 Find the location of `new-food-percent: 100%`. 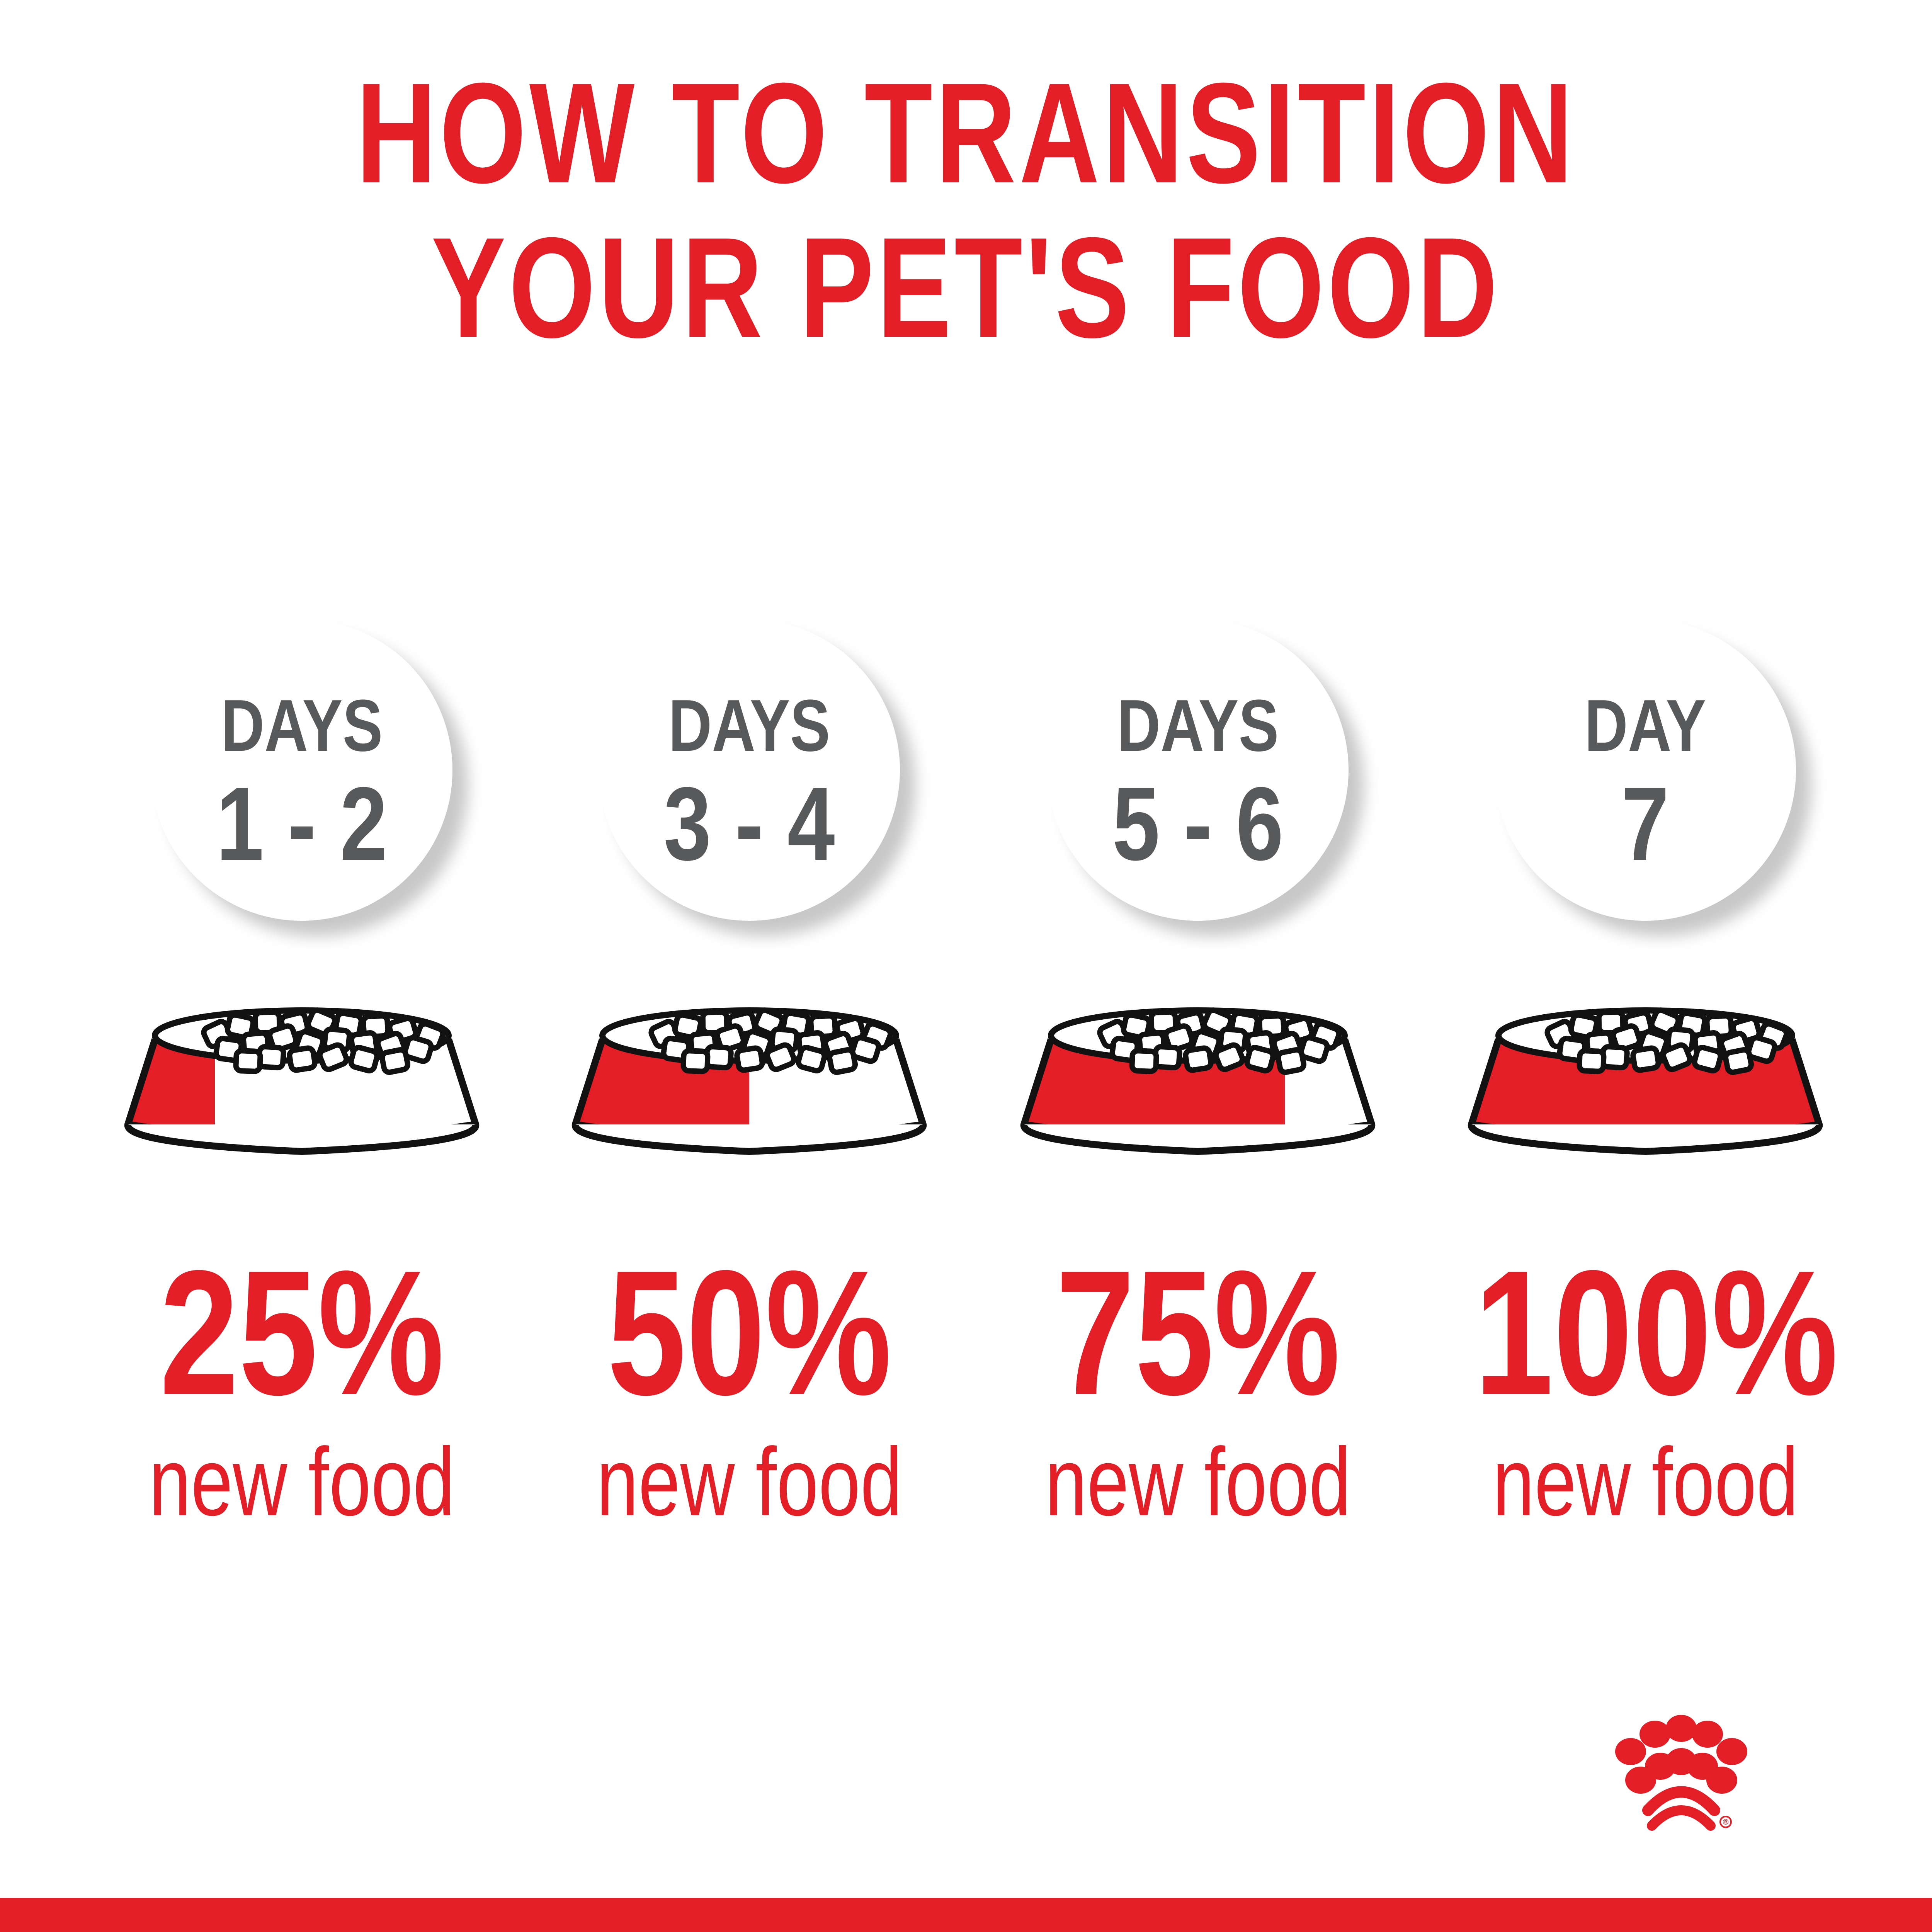

new-food-percent: 100% is located at coordinates (1645, 1333).